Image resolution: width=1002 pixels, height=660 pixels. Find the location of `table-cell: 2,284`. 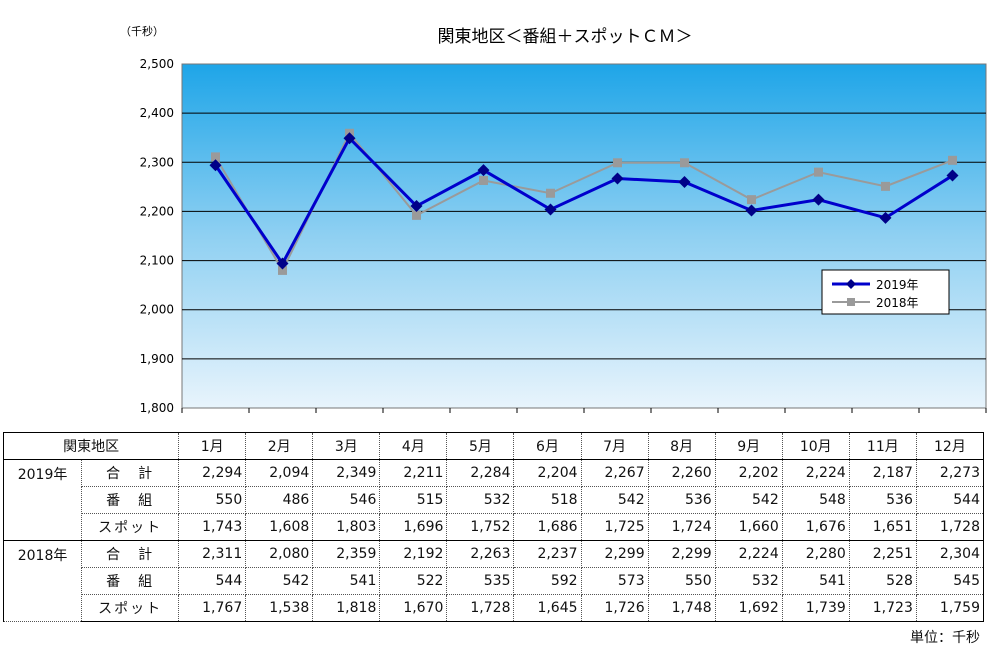

table-cell: 2,284 is located at coordinates (480, 473).